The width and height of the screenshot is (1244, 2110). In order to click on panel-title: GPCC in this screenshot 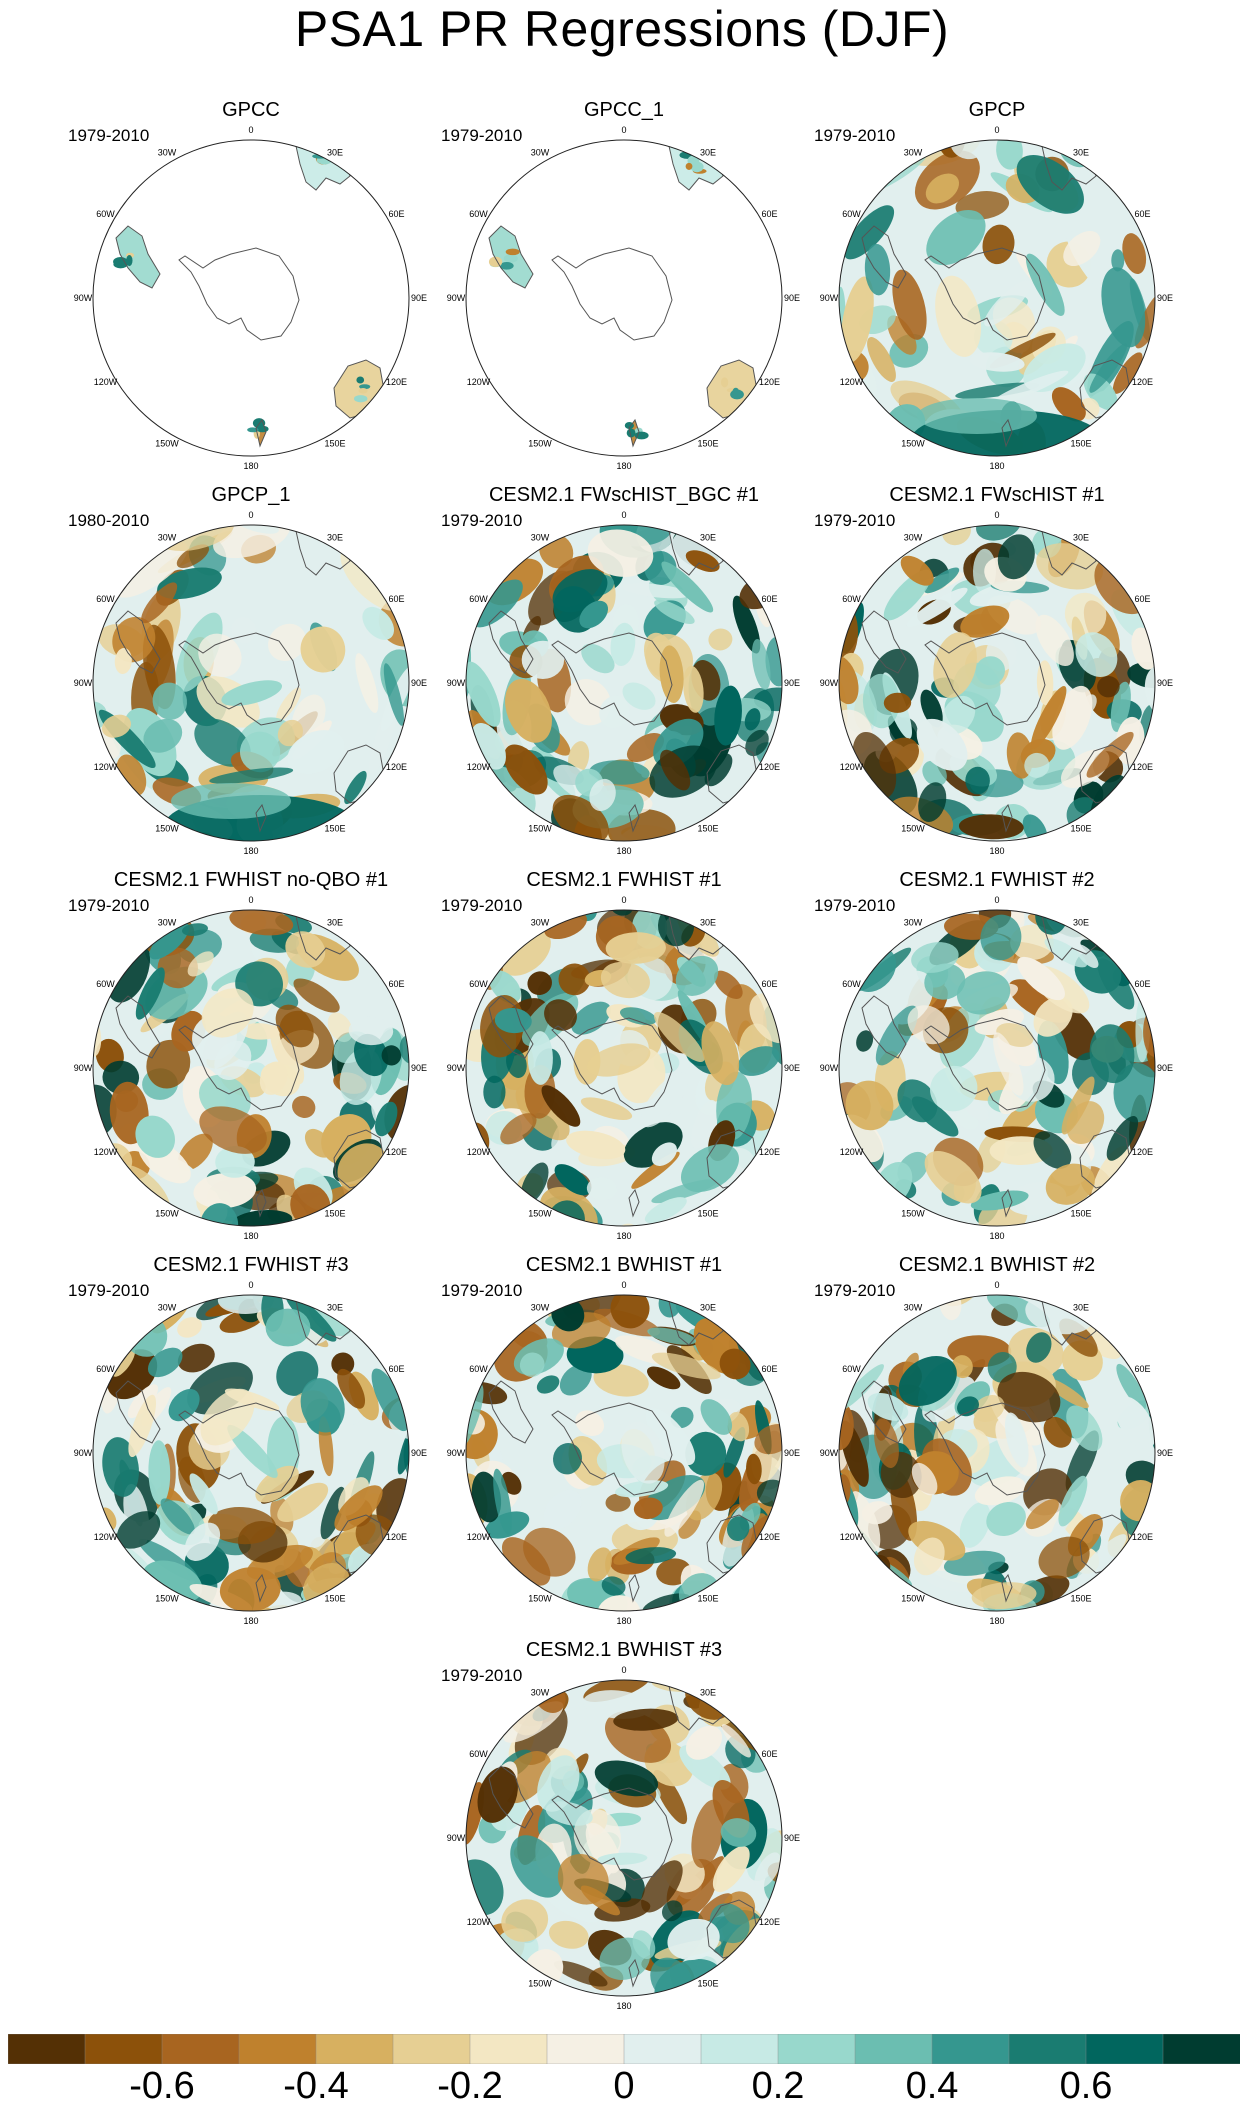, I will do `click(251, 110)`.